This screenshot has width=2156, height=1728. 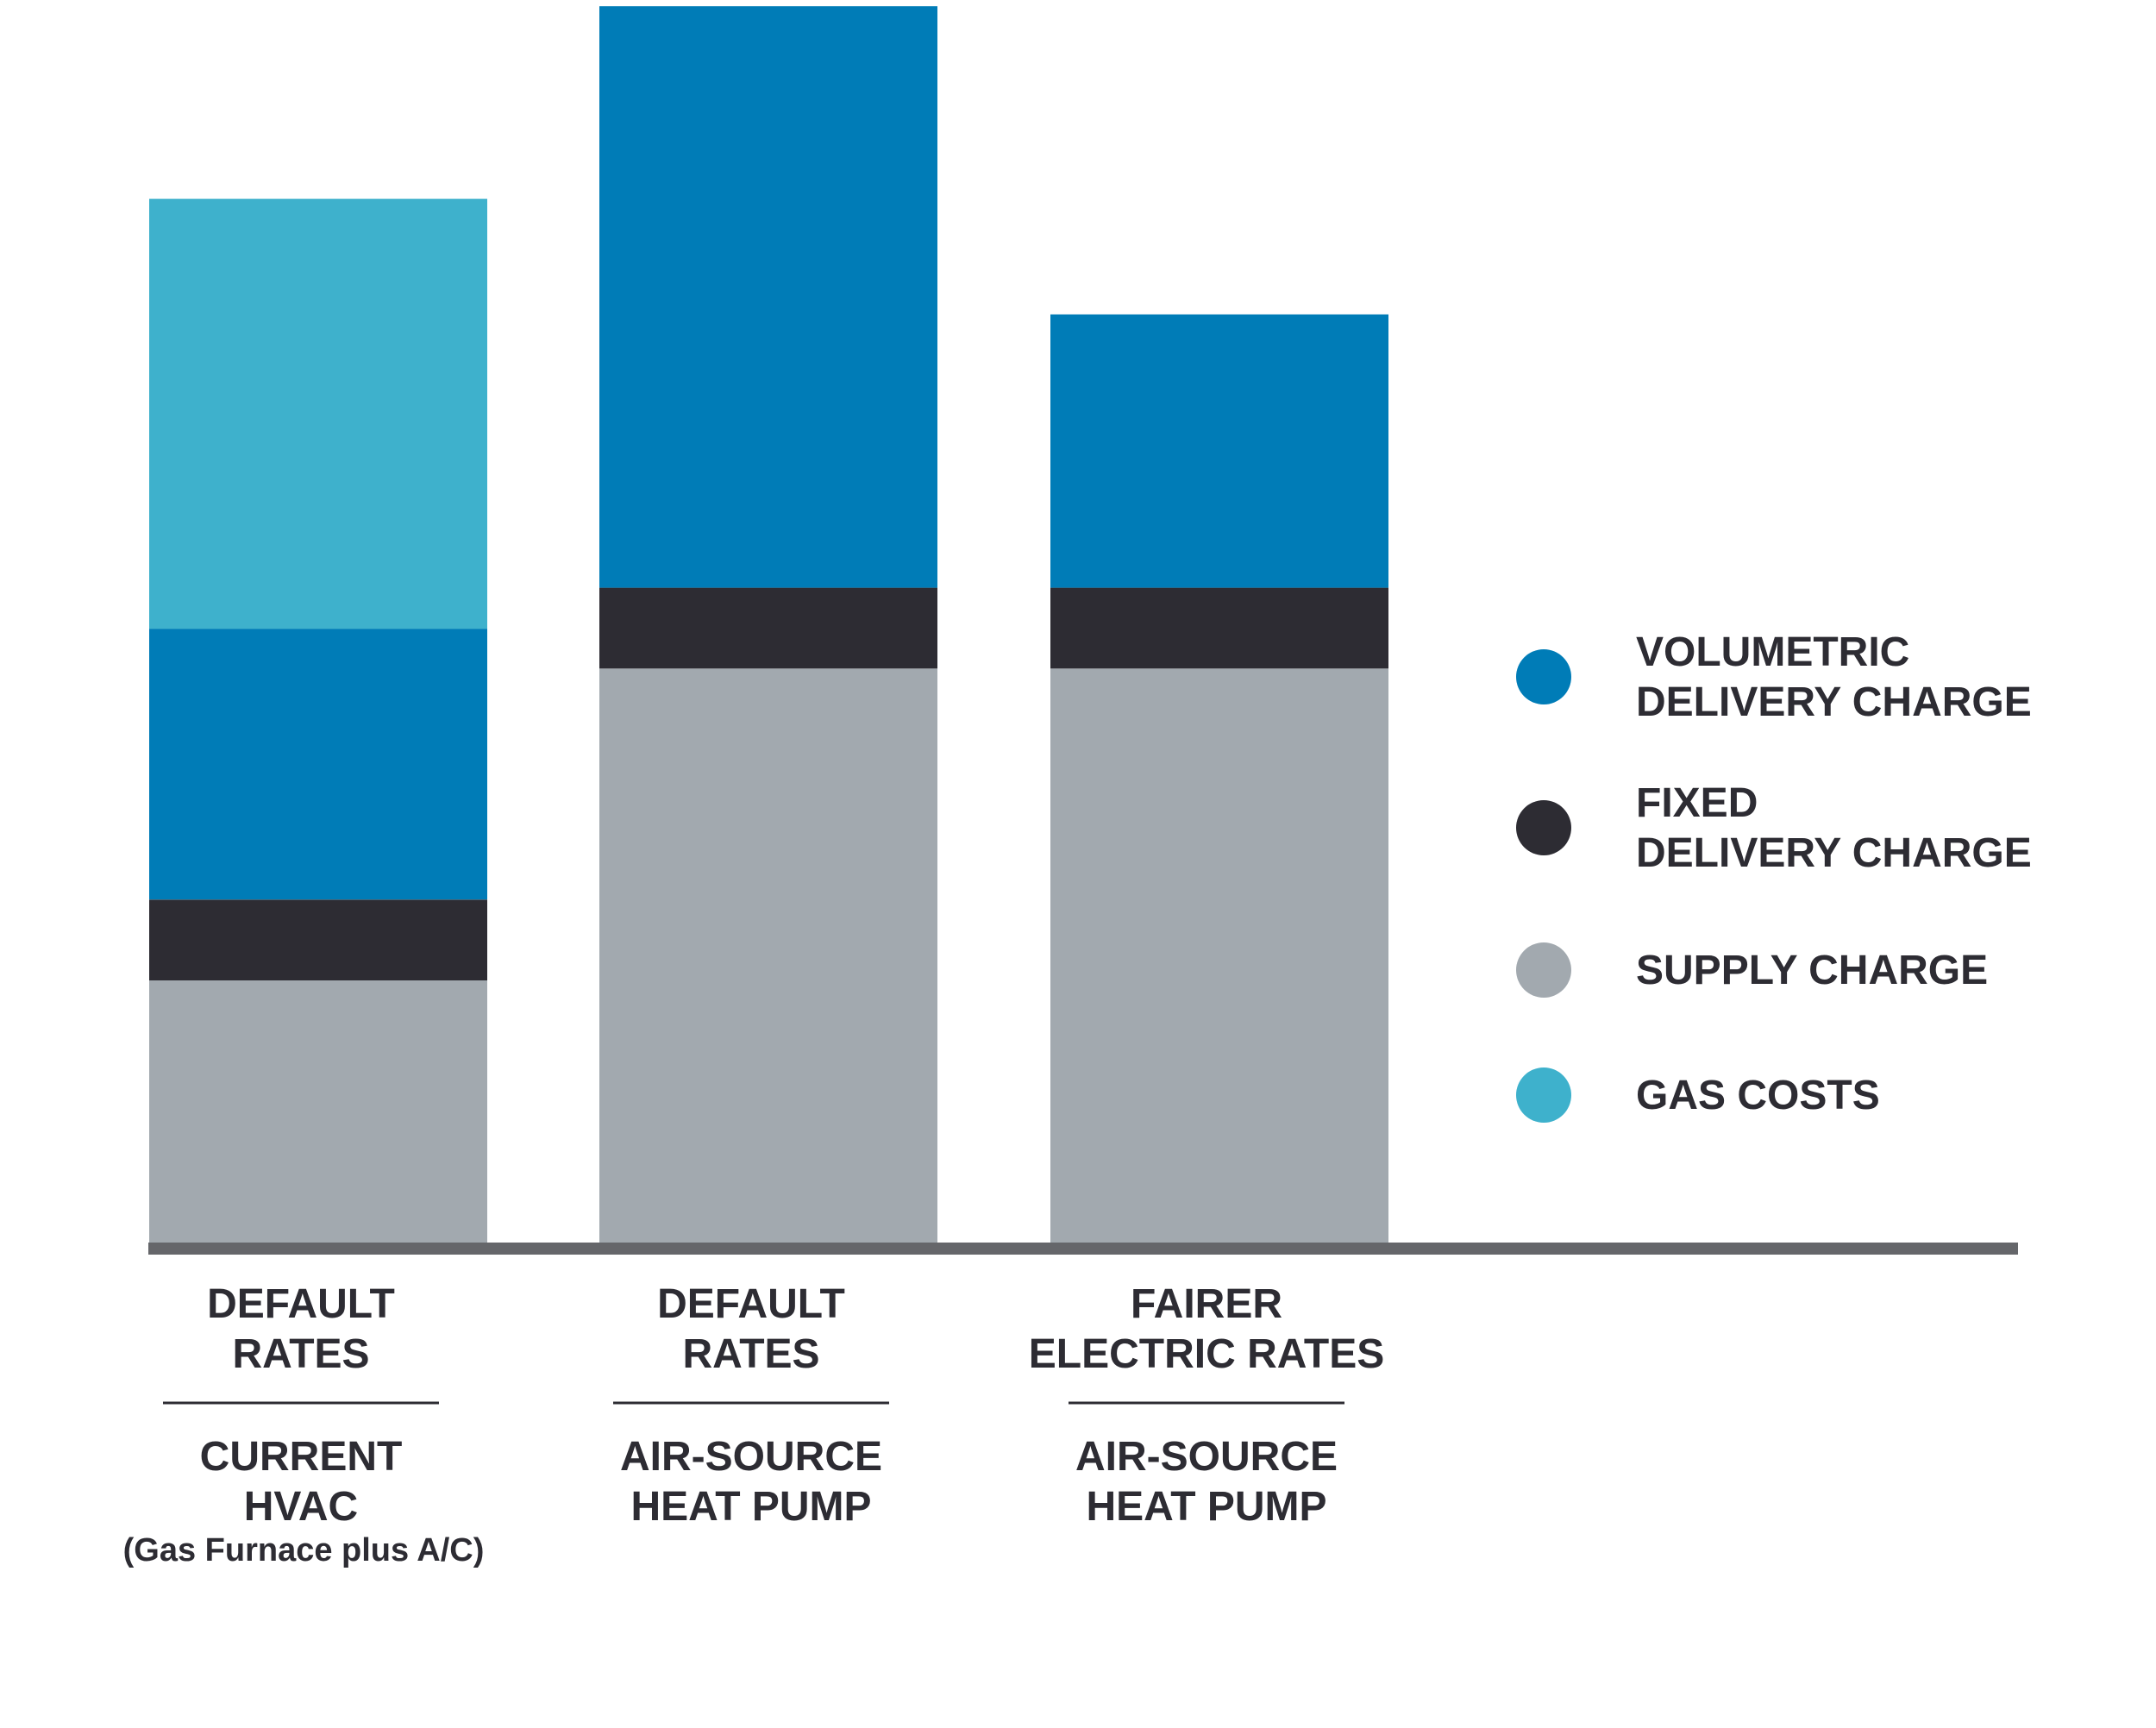 I want to click on legend-label-supply: SUPPLY CHARGE, so click(x=1812, y=971).